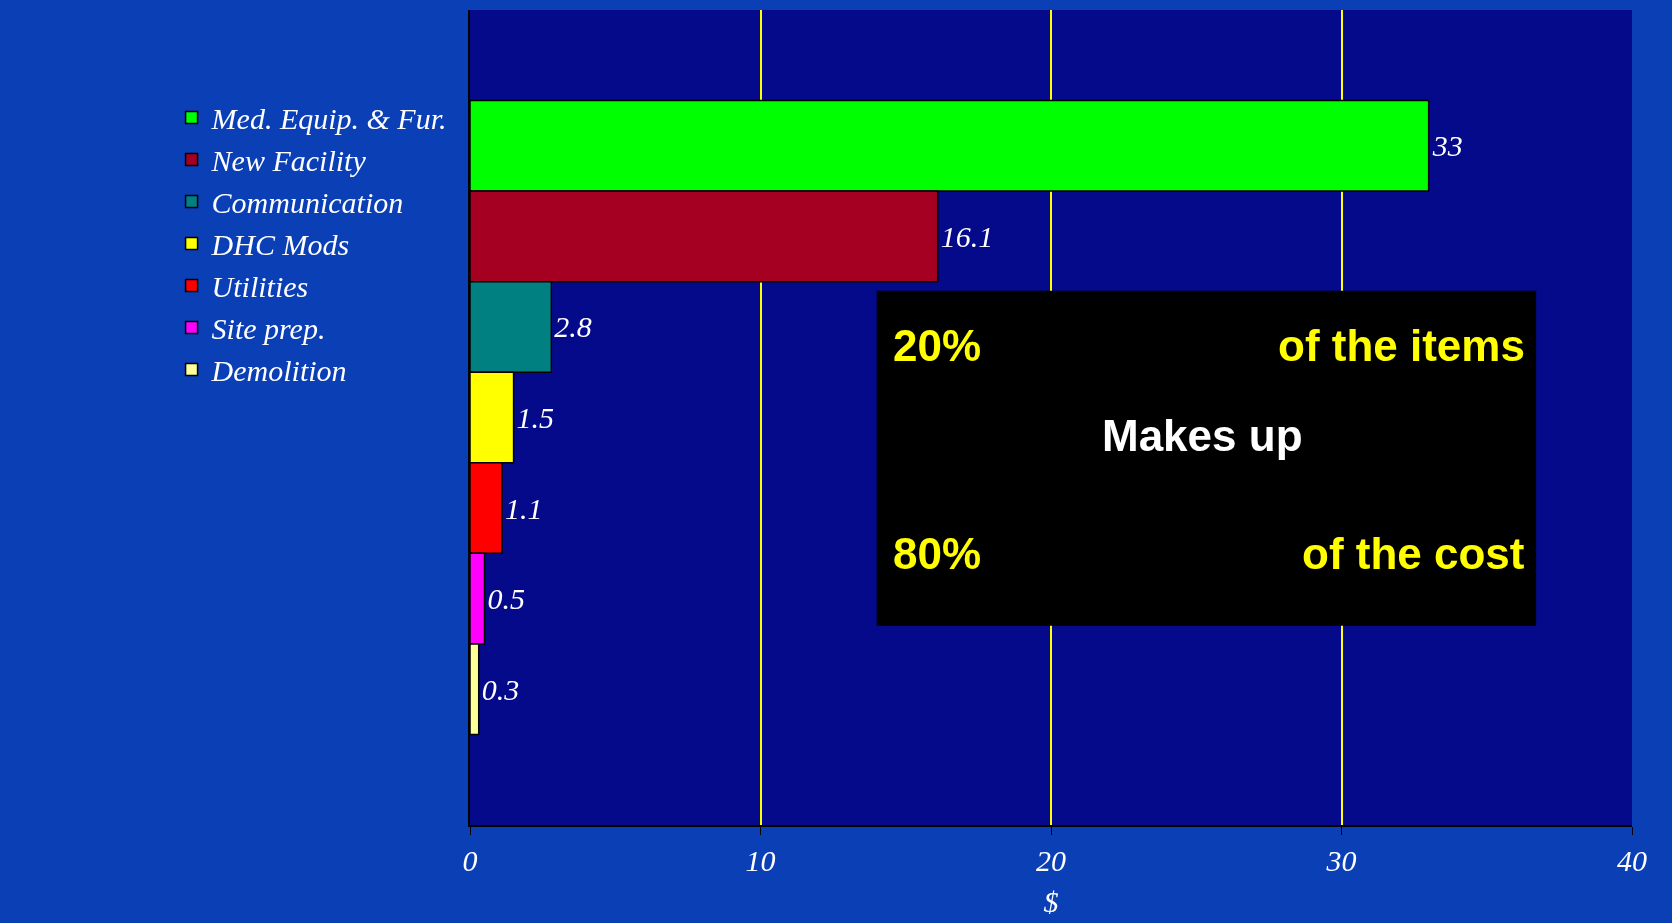 This screenshot has height=923, width=1672. What do you see at coordinates (260, 287) in the screenshot?
I see `legend-label: Utilities` at bounding box center [260, 287].